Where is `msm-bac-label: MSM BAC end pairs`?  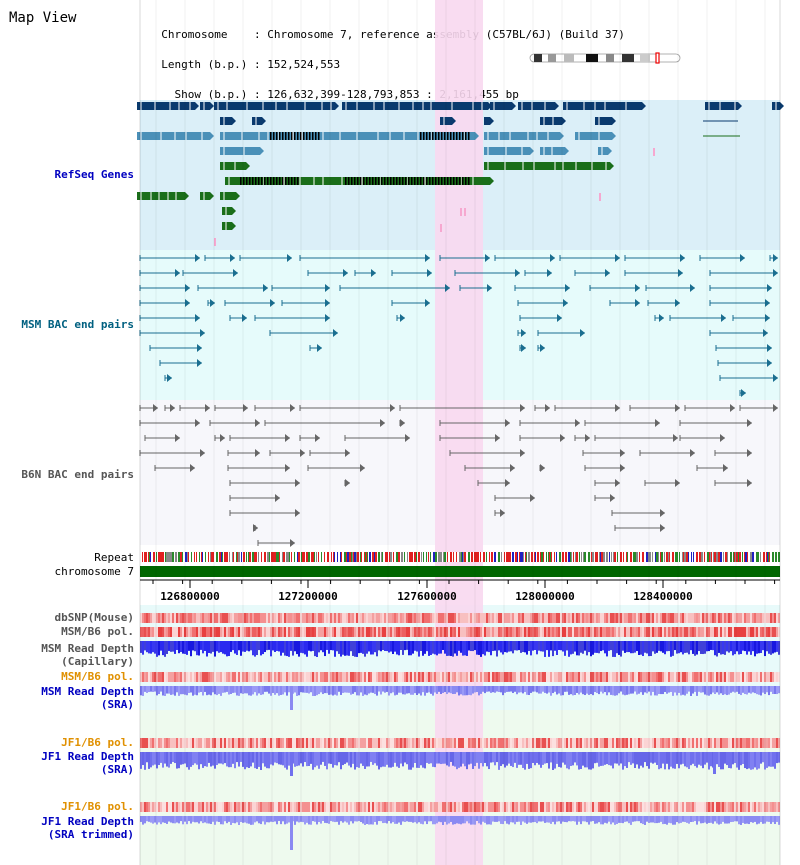
msm-bac-label: MSM BAC end pairs is located at coordinates (77, 324).